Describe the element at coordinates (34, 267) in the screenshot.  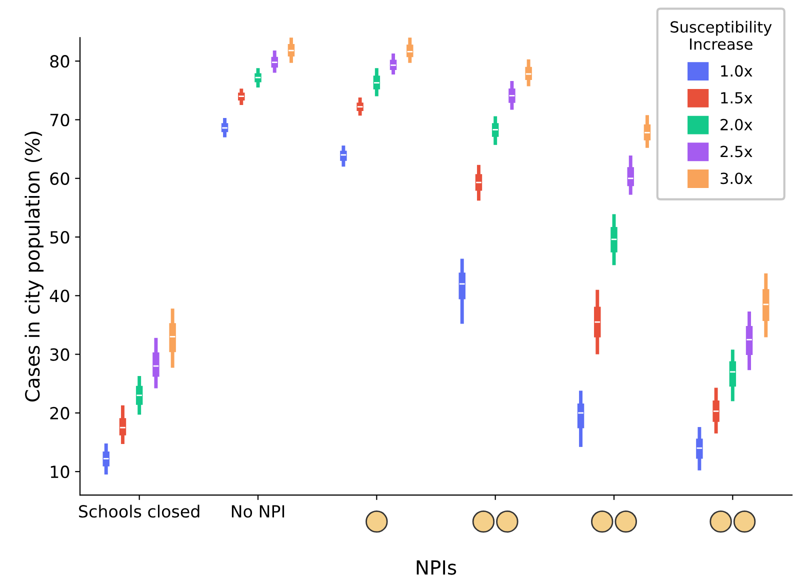
I see `y-axis-title: Cases in city population (%)` at that location.